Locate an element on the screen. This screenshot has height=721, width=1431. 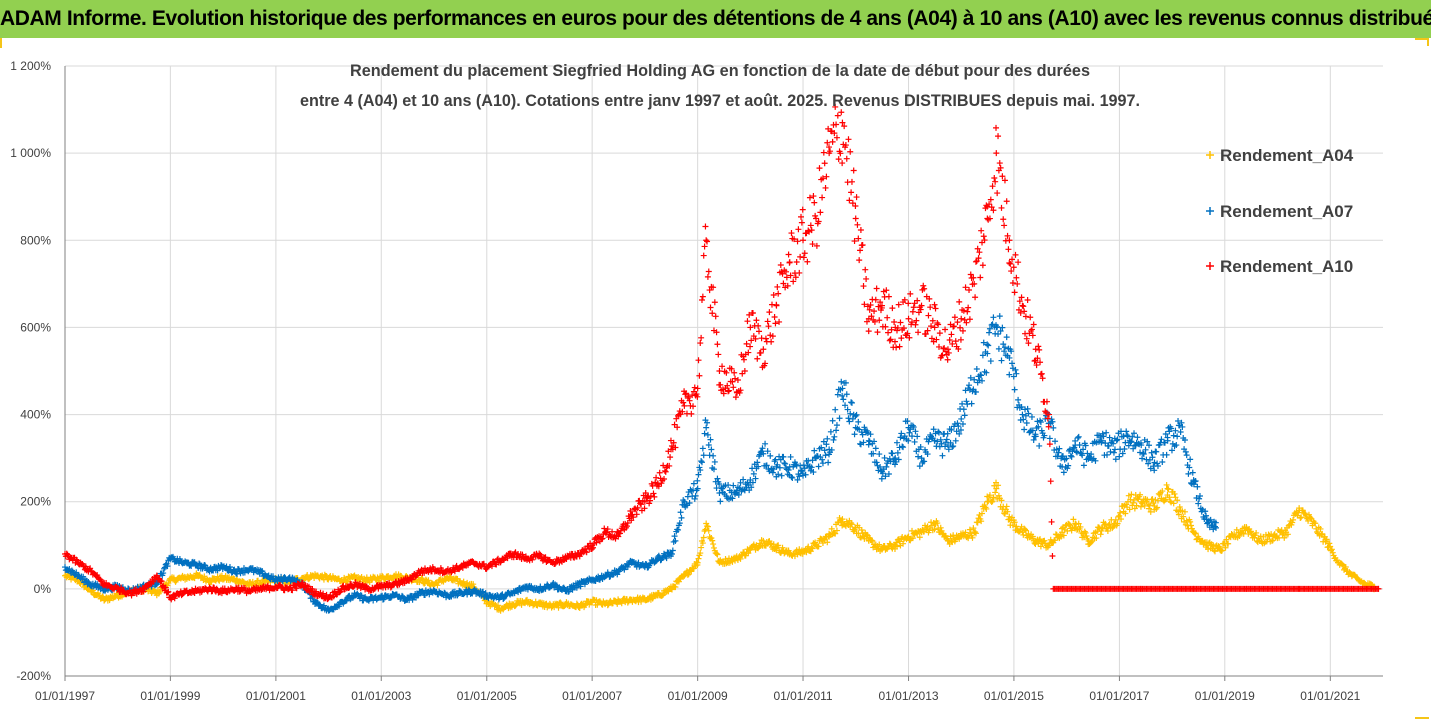
x-tick-label: 01/01/2011 is located at coordinates (802, 696).